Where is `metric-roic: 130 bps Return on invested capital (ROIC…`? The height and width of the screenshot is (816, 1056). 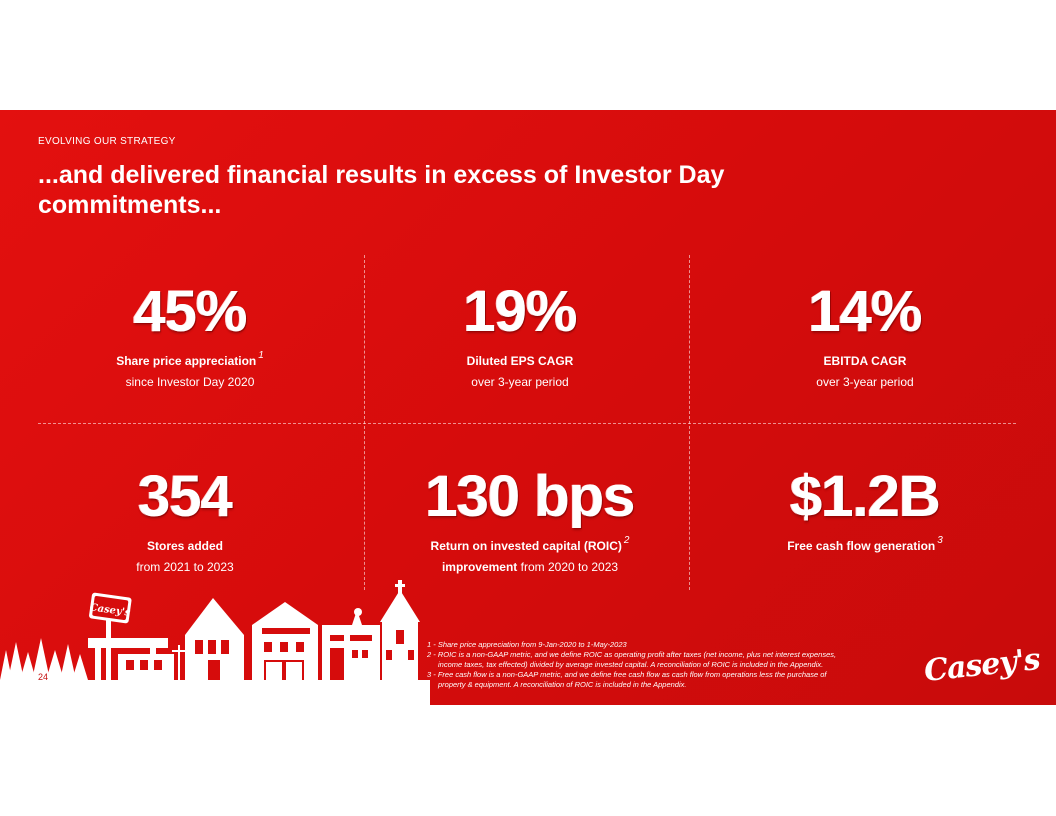
metric-roic: 130 bps Return on invested capital (ROIC… is located at coordinates (530, 519).